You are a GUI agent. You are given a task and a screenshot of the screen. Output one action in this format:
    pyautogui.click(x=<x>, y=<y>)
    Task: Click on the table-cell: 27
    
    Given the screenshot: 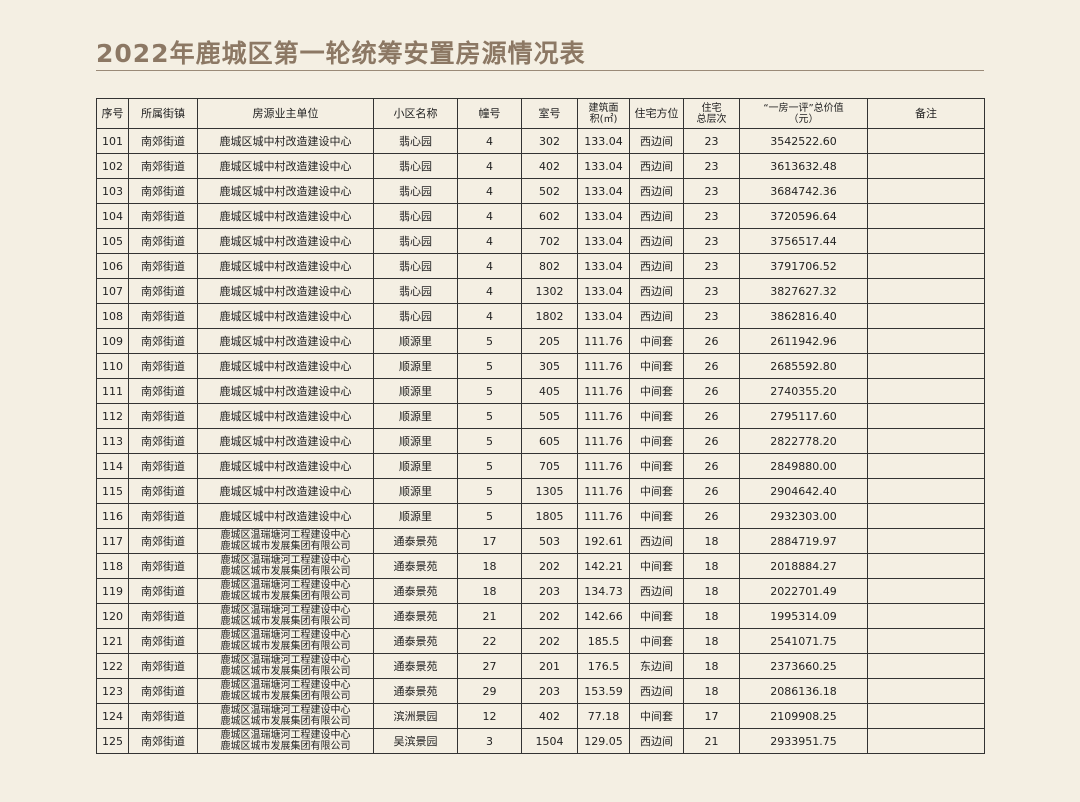 What is the action you would take?
    pyautogui.click(x=489, y=666)
    